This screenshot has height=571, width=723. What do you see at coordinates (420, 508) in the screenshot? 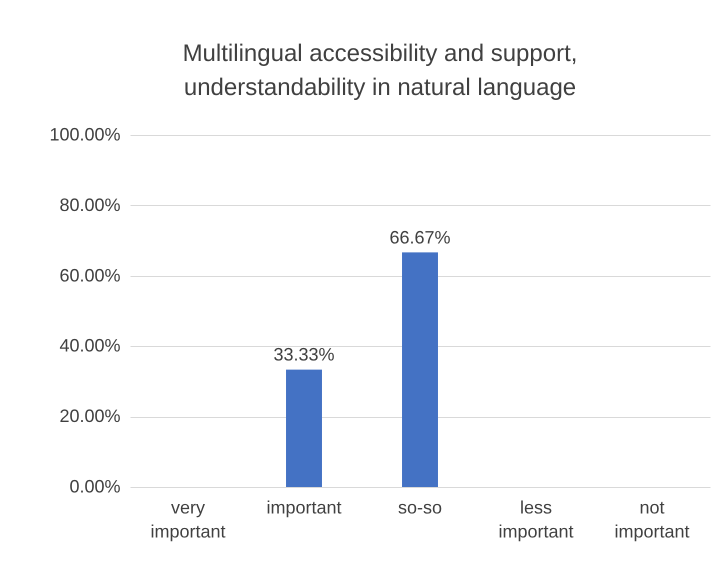
I see `x-tick-label: so-so` at bounding box center [420, 508].